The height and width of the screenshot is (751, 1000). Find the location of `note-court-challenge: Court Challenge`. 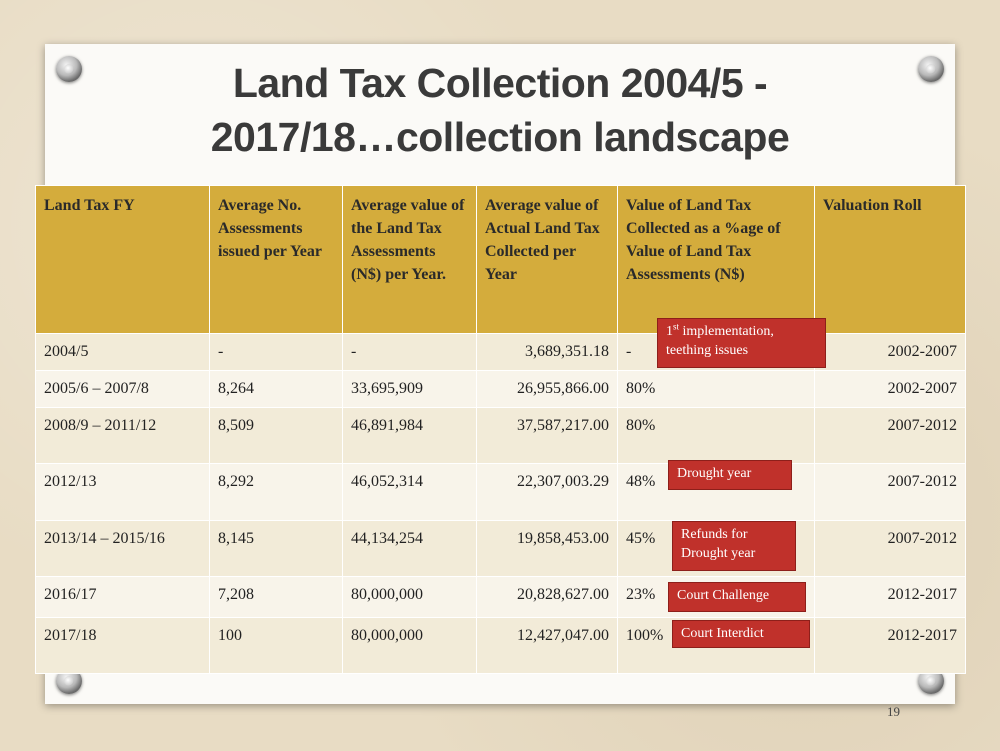

note-court-challenge: Court Challenge is located at coordinates (737, 597).